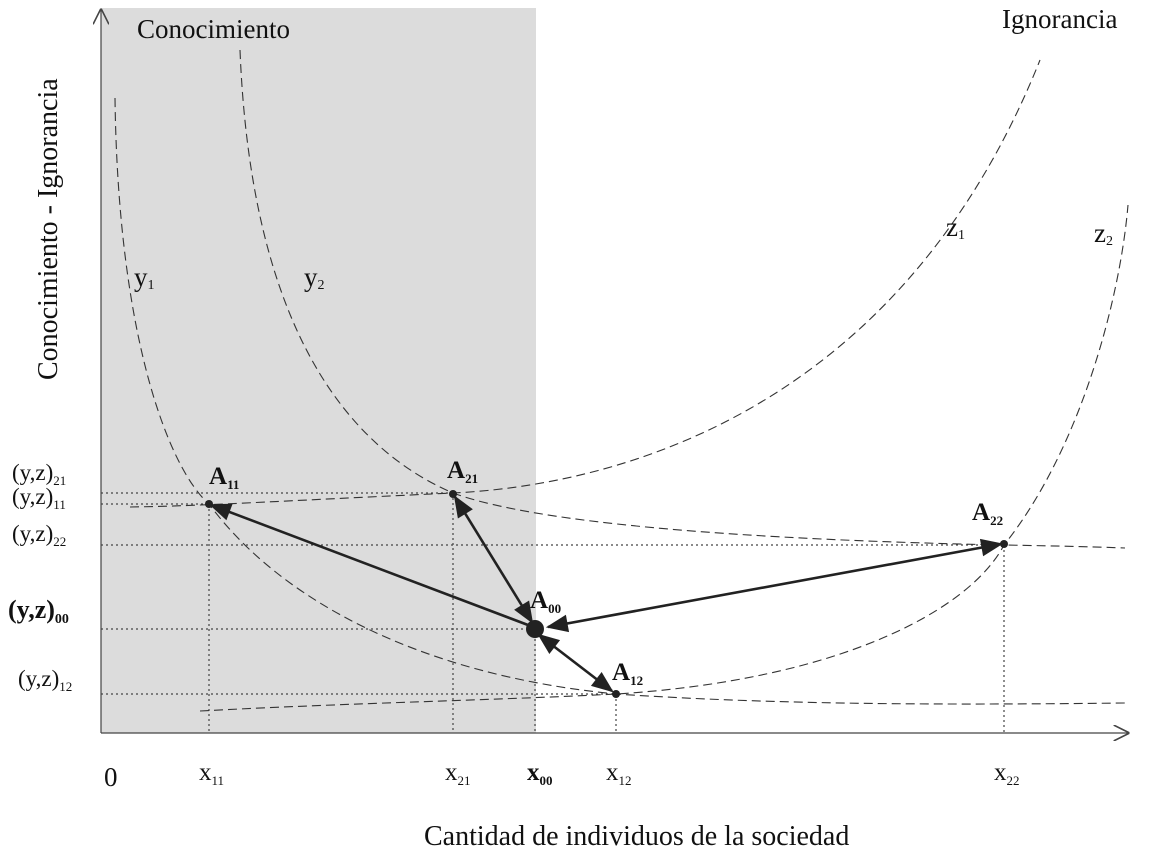 This screenshot has height=854, width=1157. What do you see at coordinates (774, 585) in the screenshot?
I see `arrow-a22-a00` at bounding box center [774, 585].